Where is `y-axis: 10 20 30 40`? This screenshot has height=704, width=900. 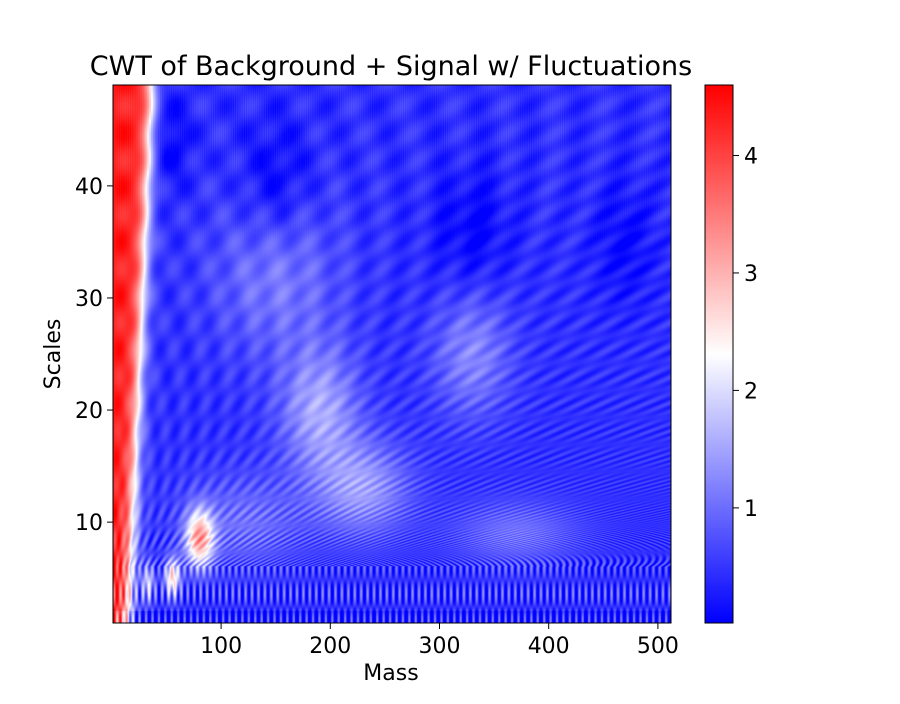 y-axis: 10 20 30 40 is located at coordinates (94, 355).